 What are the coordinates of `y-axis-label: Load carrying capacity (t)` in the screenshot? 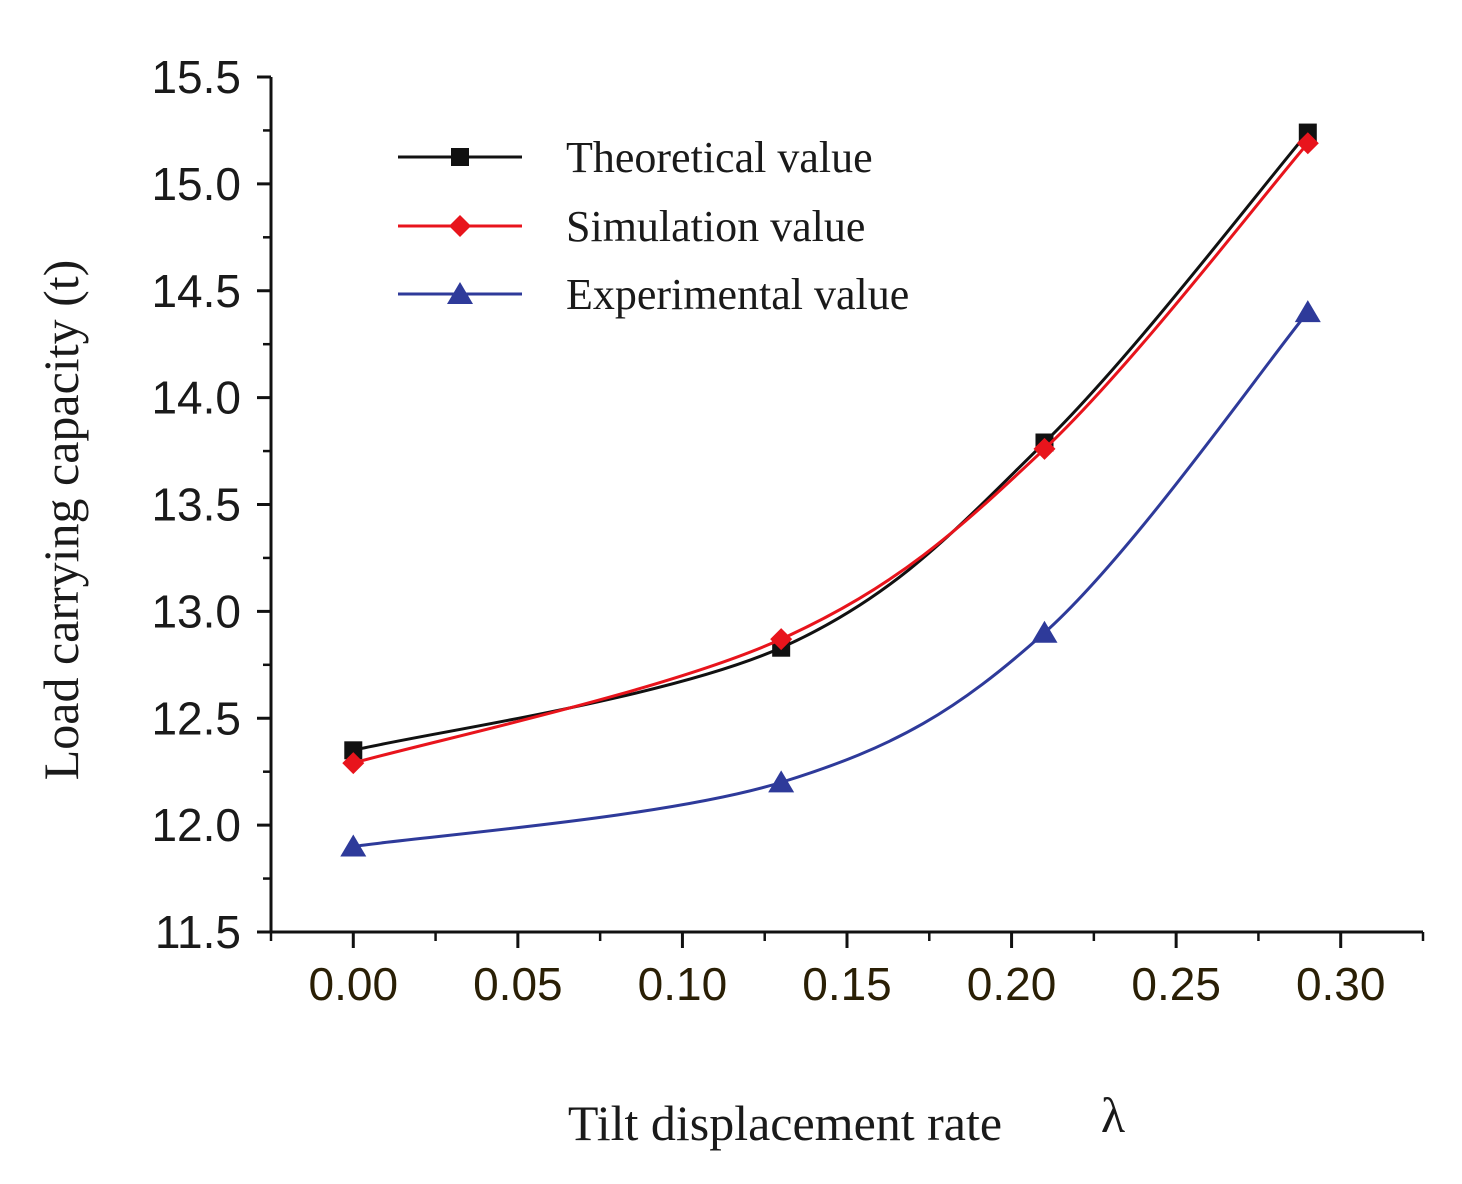 It's located at (61, 520).